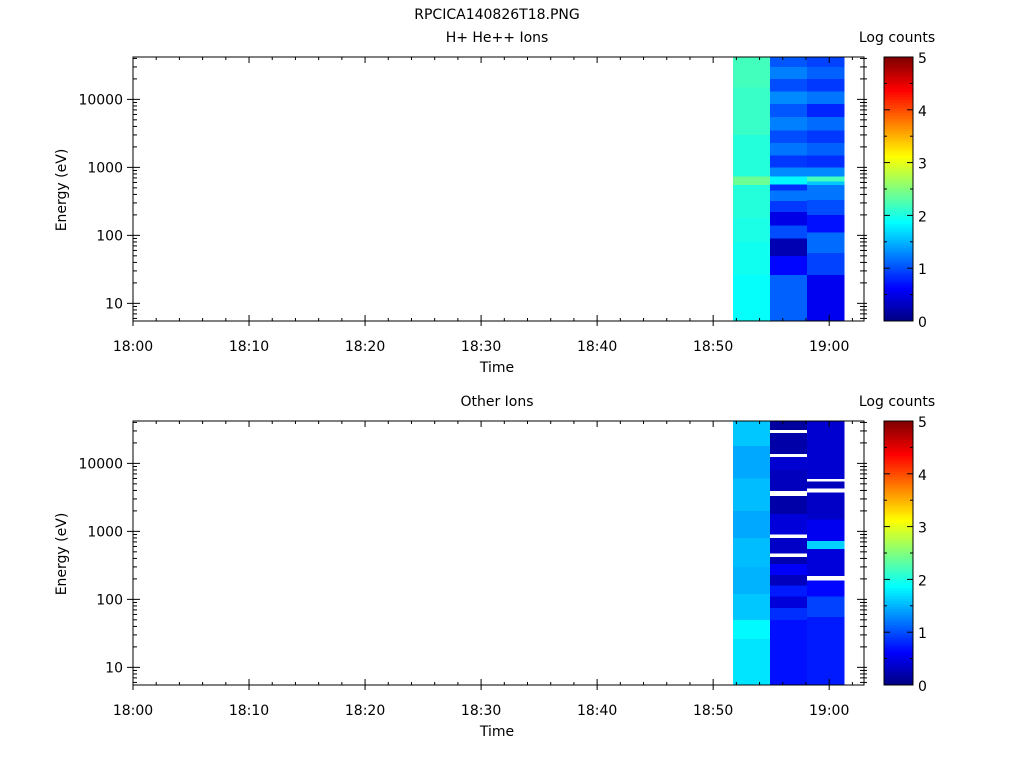 The width and height of the screenshot is (1024, 768). What do you see at coordinates (62, 190) in the screenshot?
I see `y-axis-label: Energy (eV)` at bounding box center [62, 190].